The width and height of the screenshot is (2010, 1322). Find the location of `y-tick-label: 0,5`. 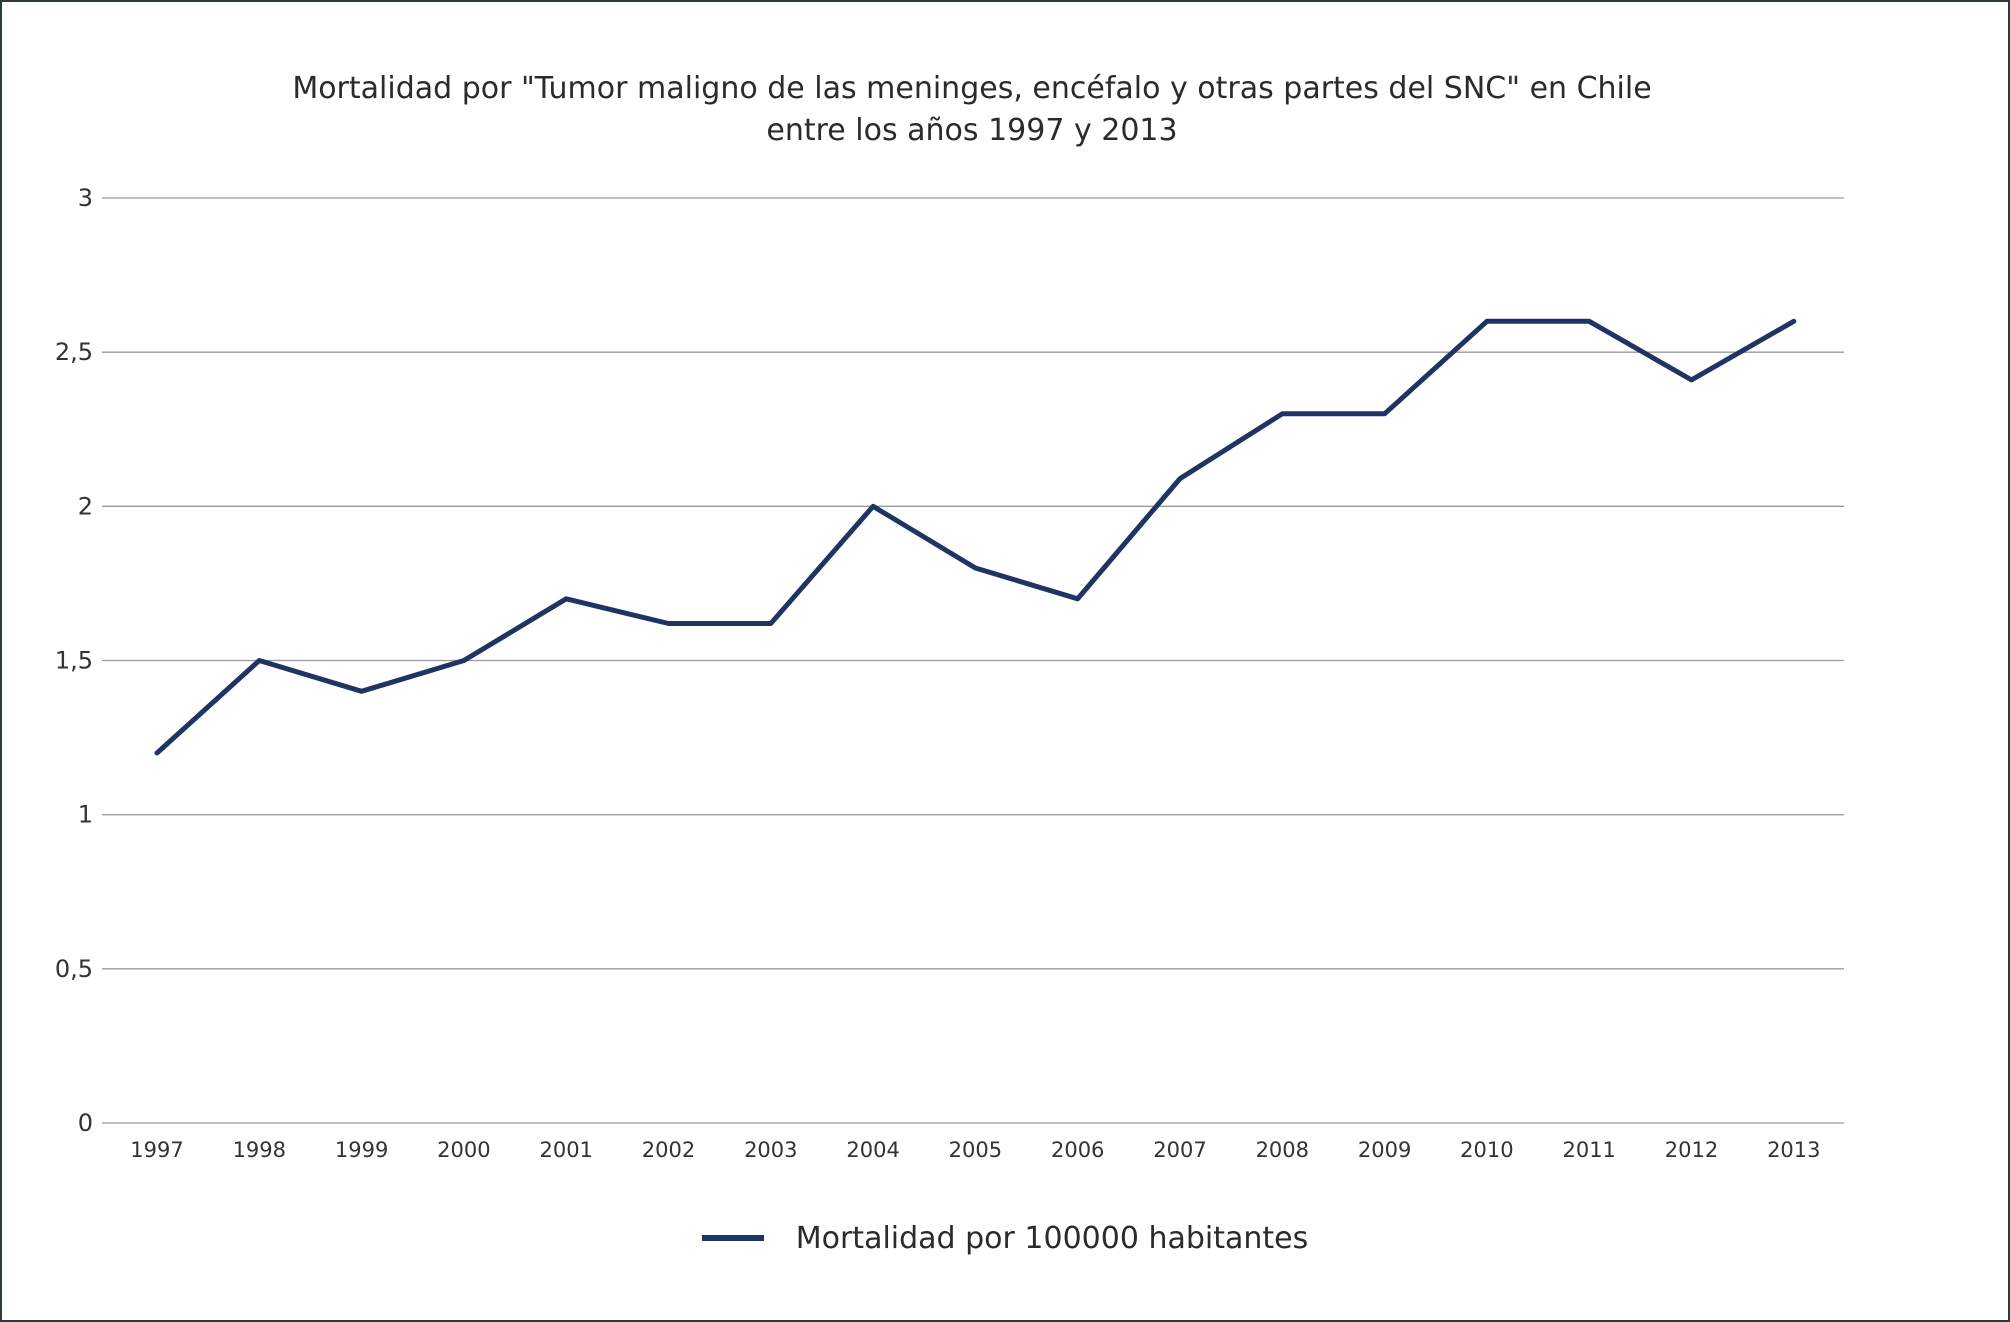

y-tick-label: 0,5 is located at coordinates (74, 969).